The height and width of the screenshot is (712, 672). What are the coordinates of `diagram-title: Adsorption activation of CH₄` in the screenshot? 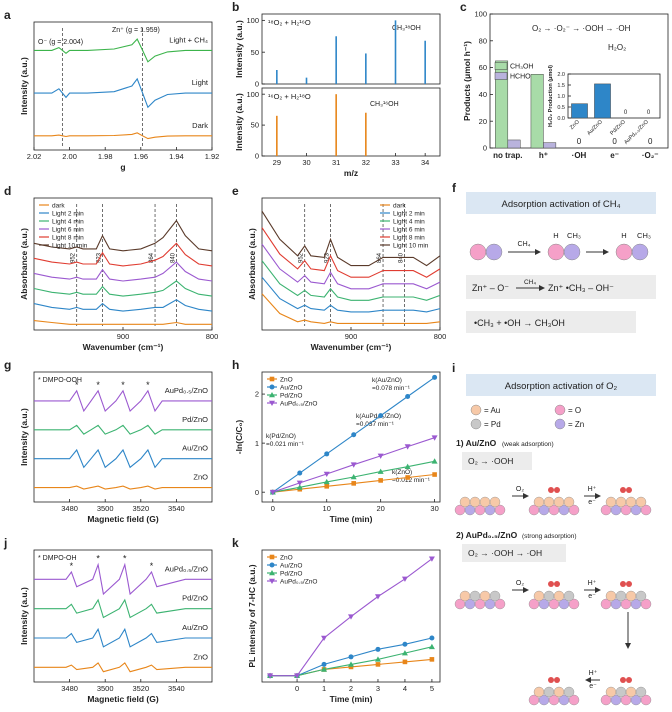 It's located at (561, 204).